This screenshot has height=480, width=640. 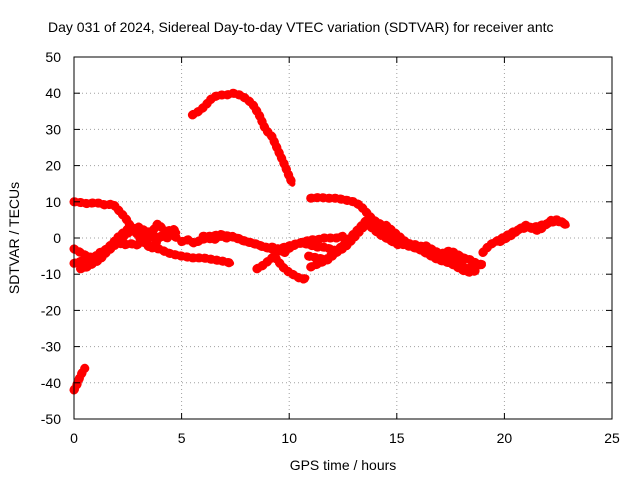 I want to click on x-tick-label: 15, so click(x=397, y=438).